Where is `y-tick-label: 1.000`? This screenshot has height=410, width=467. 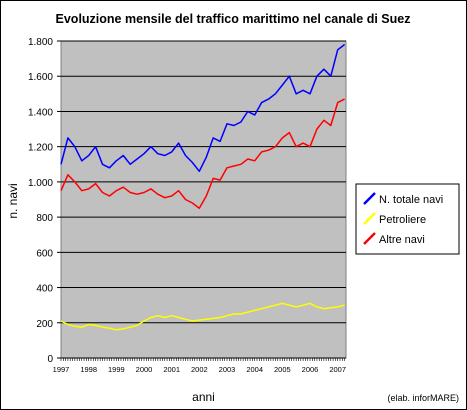 y-tick-label: 1.000 is located at coordinates (40, 183).